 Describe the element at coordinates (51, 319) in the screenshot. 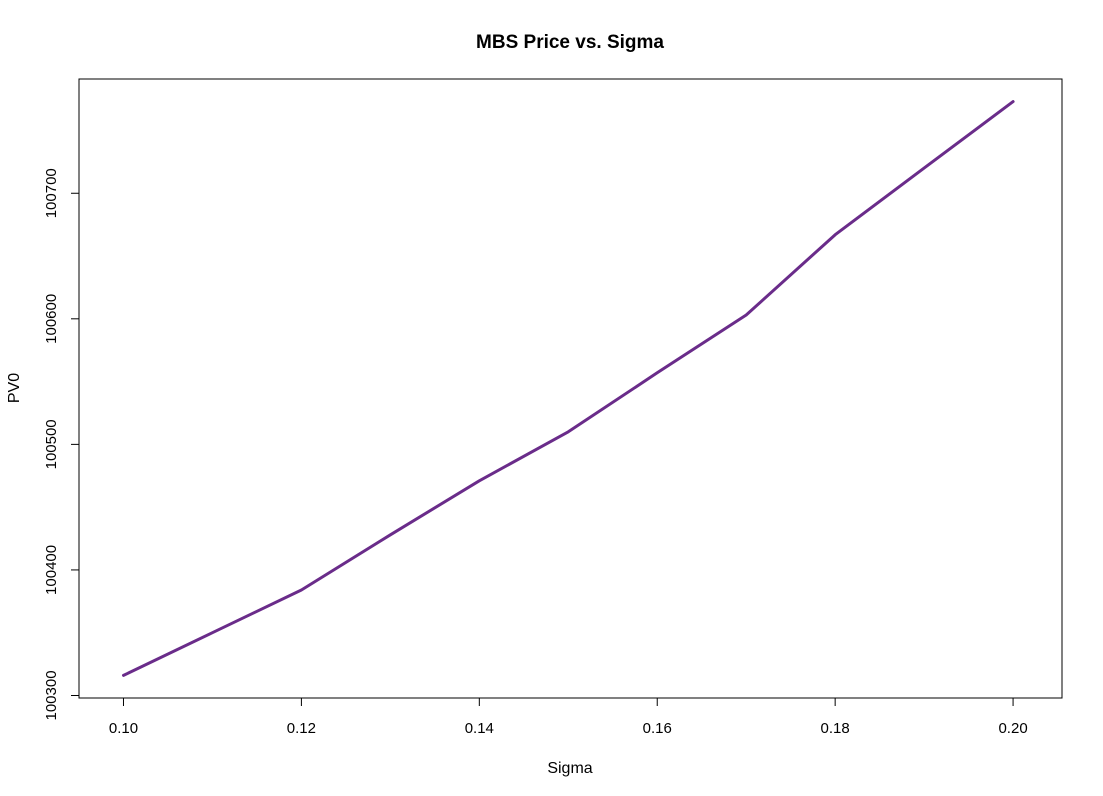

I see `y-tick-label: 100600` at that location.